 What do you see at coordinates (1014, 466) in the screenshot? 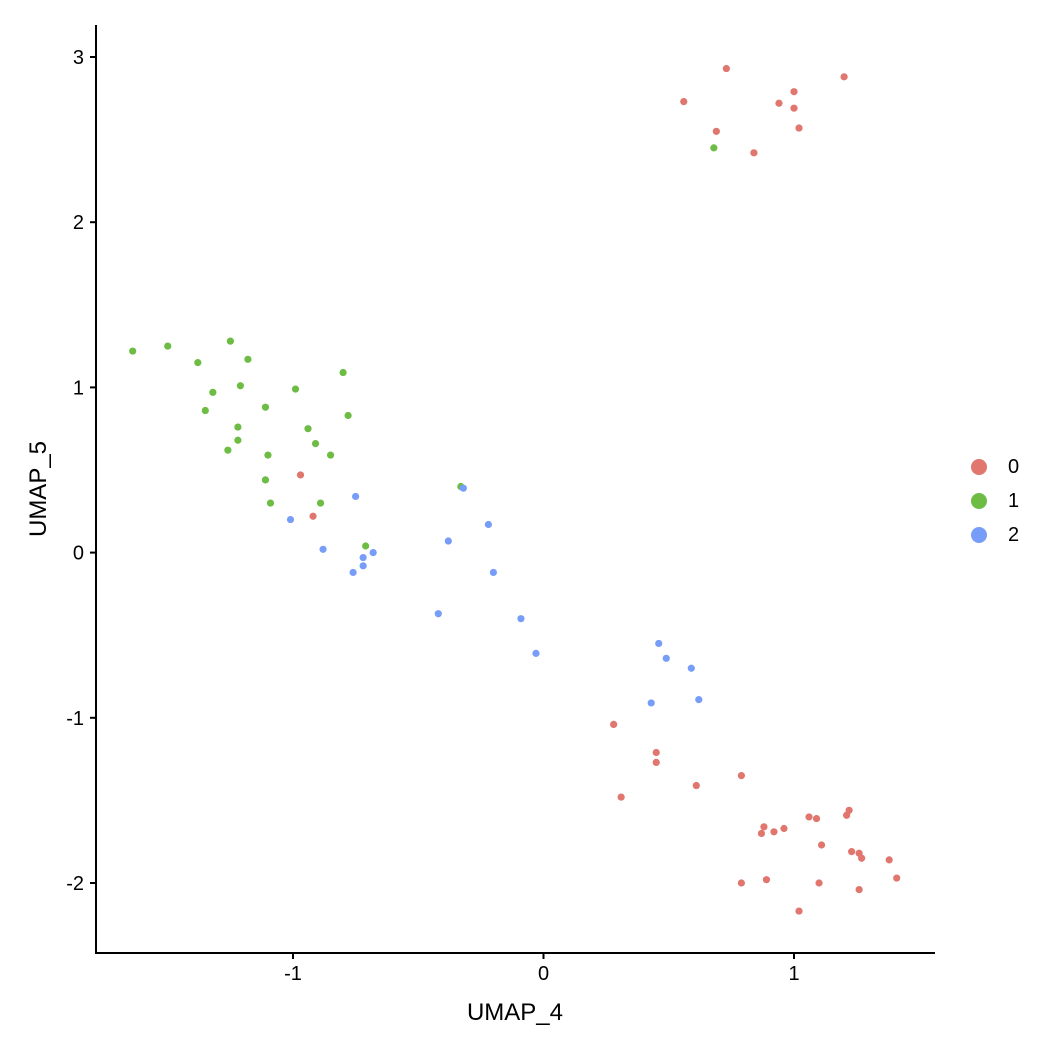
I see `legend-label: 0` at bounding box center [1014, 466].